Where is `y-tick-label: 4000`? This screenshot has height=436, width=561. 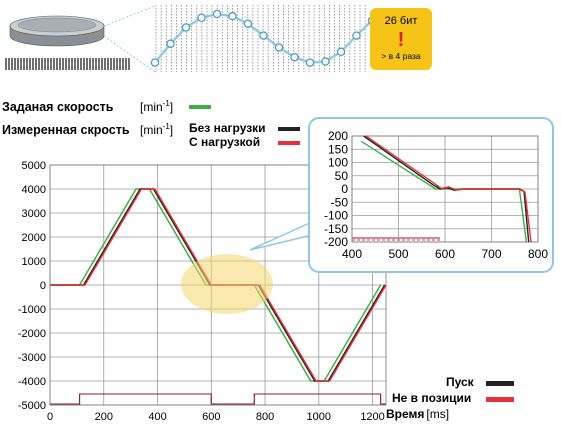 y-tick-label: 4000 is located at coordinates (34, 190).